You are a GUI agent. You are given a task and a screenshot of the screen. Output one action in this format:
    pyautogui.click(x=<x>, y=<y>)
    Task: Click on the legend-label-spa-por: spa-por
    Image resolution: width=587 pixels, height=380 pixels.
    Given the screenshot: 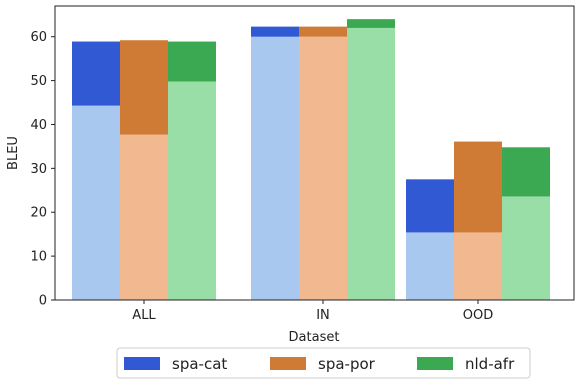 What is the action you would take?
    pyautogui.click(x=347, y=364)
    